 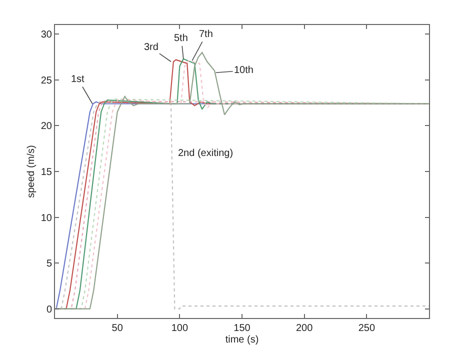 I want to click on annotation: 3rd, so click(x=151, y=47).